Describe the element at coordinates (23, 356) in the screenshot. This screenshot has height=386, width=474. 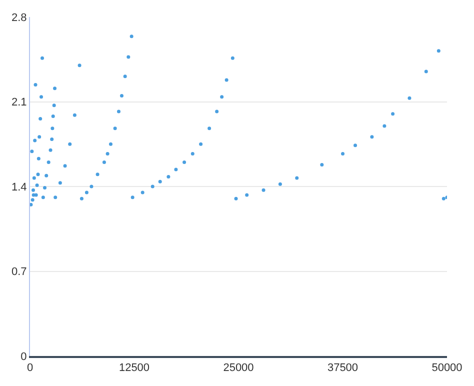
I see `y-tick-label: 0` at that location.